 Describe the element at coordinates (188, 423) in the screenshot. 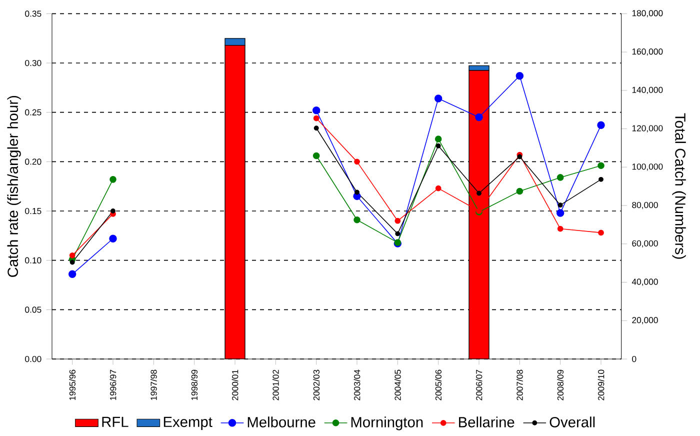

I see `legend-label: Exempt` at that location.